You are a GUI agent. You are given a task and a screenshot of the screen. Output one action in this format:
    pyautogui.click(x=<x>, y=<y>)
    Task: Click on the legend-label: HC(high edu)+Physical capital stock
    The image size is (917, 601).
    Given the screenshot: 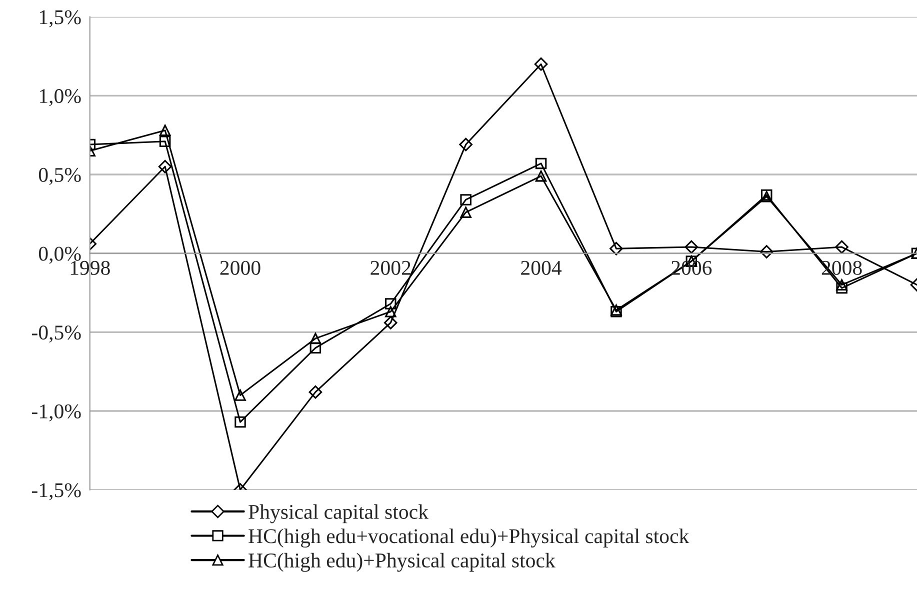 What is the action you would take?
    pyautogui.click(x=402, y=562)
    